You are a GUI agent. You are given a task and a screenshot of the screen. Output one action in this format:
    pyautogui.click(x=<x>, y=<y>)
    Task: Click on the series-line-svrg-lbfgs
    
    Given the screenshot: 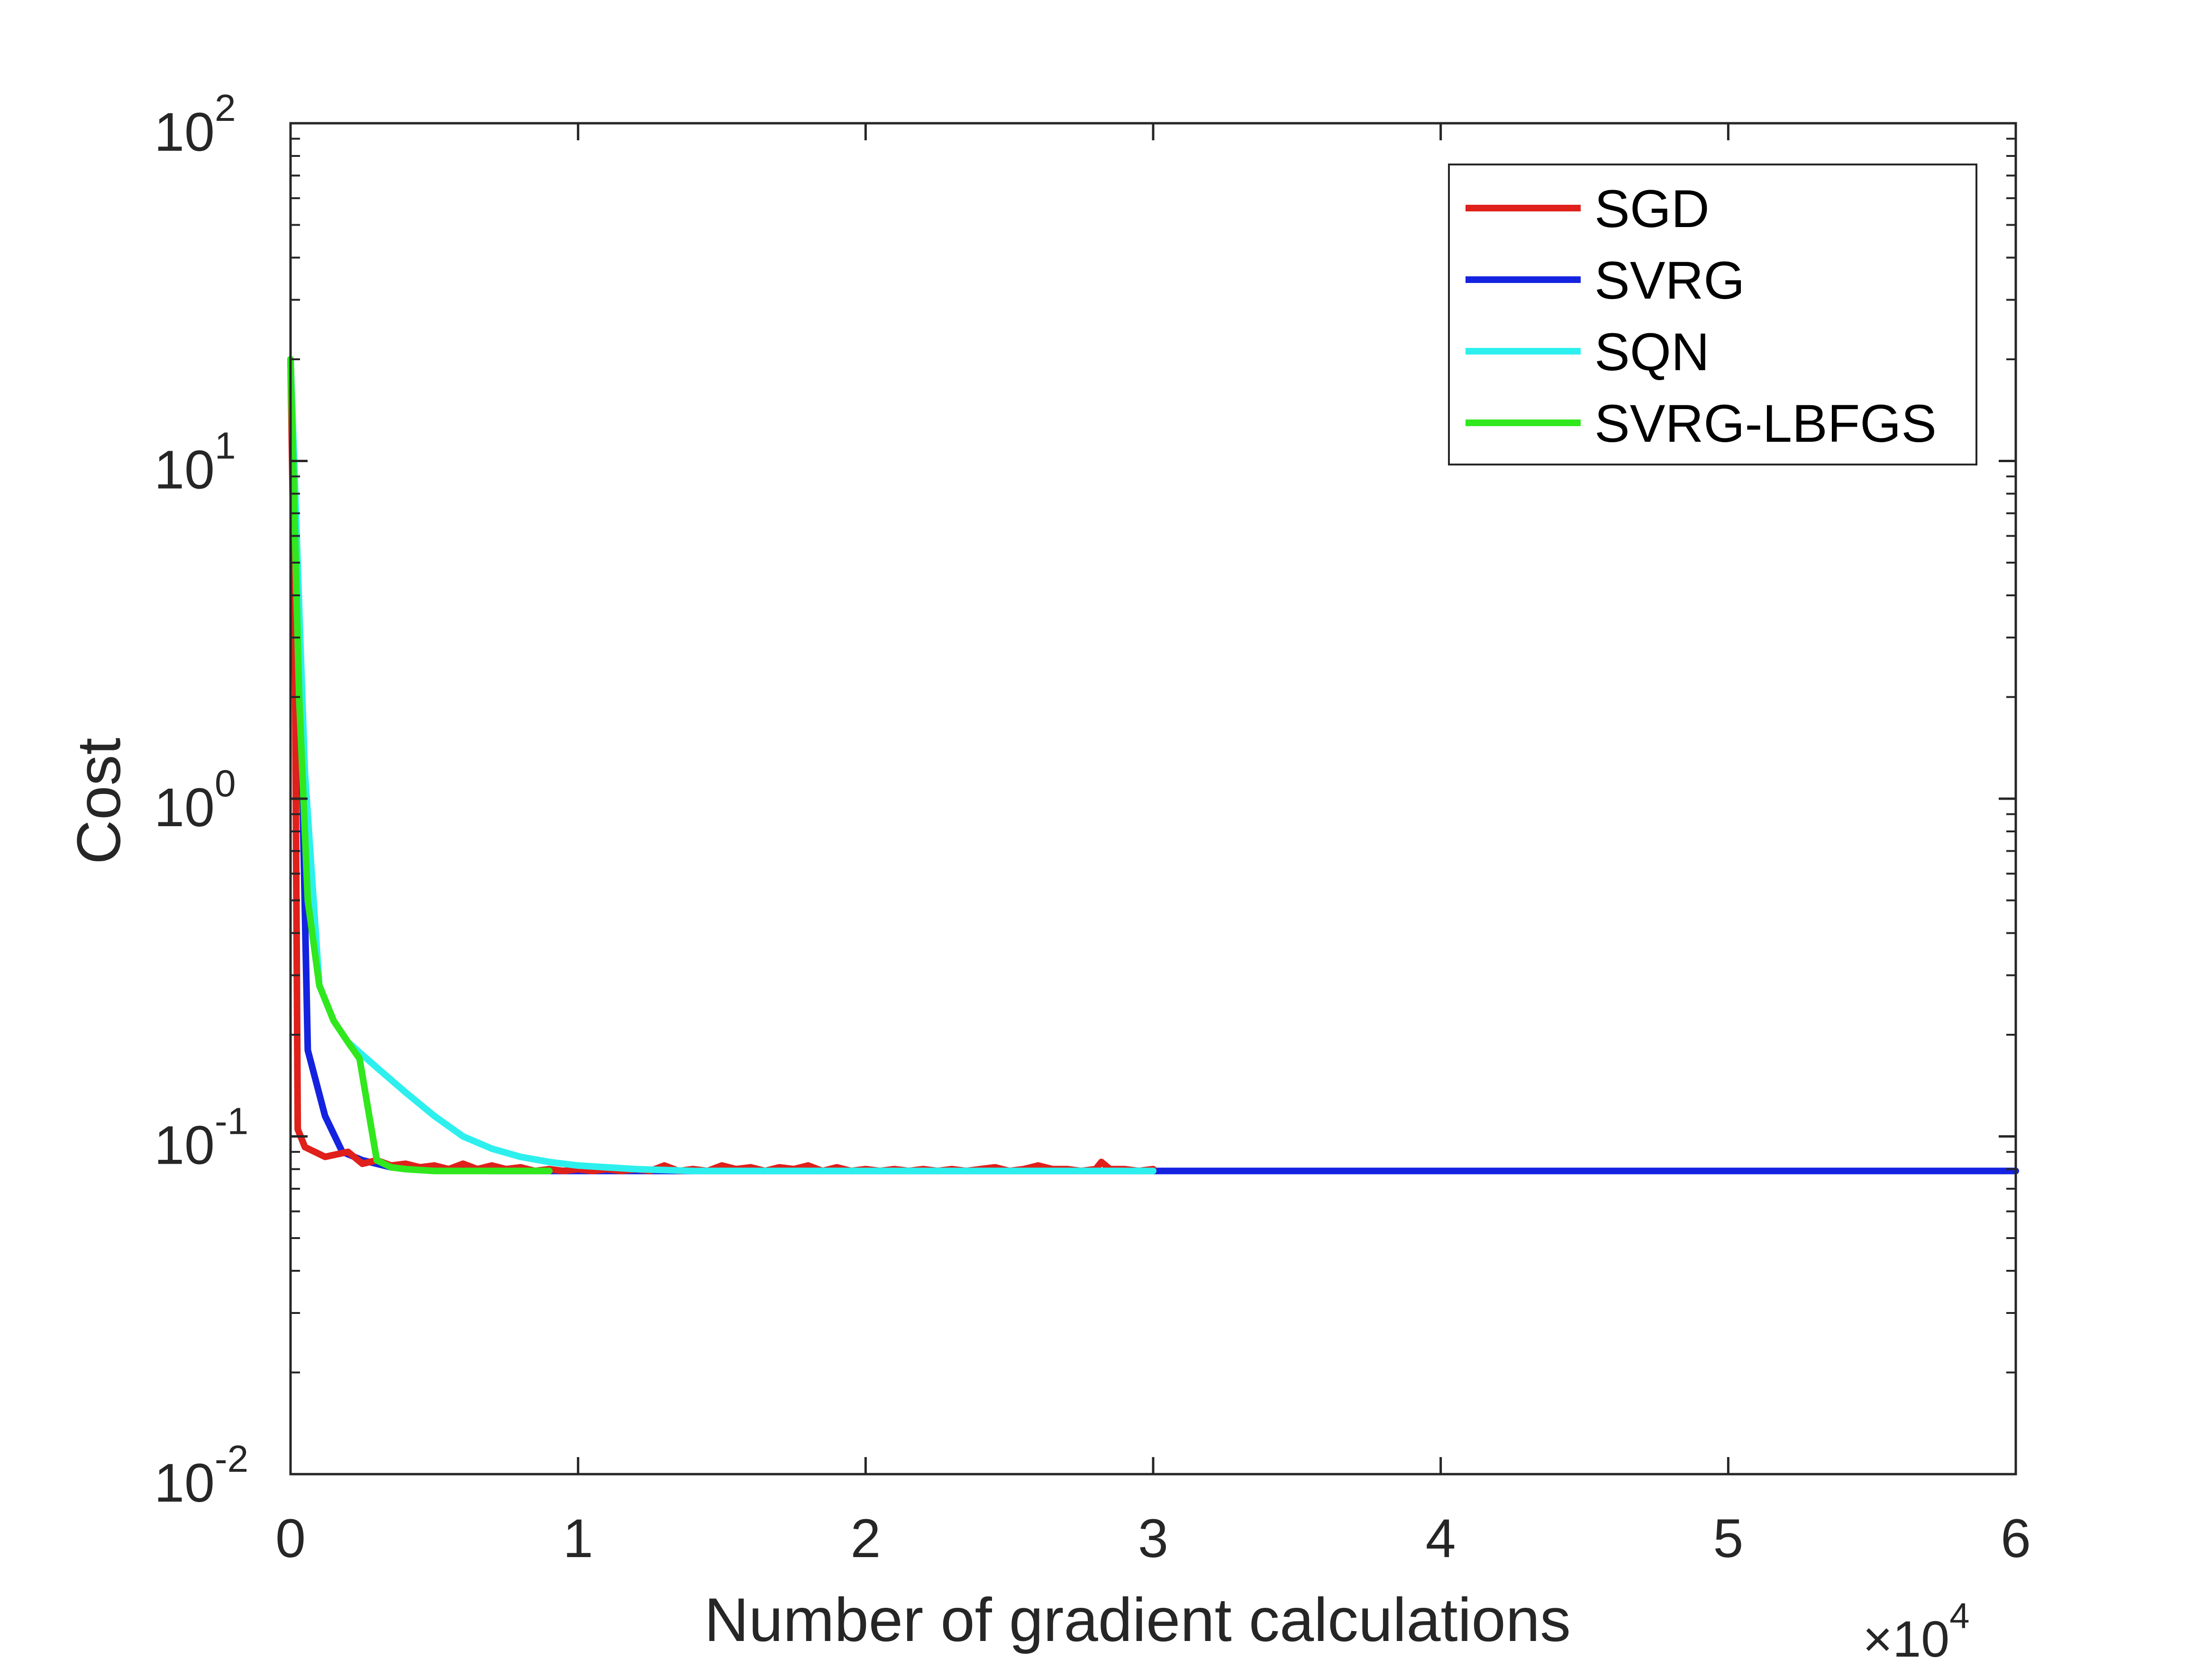 What is the action you would take?
    pyautogui.click(x=420, y=765)
    